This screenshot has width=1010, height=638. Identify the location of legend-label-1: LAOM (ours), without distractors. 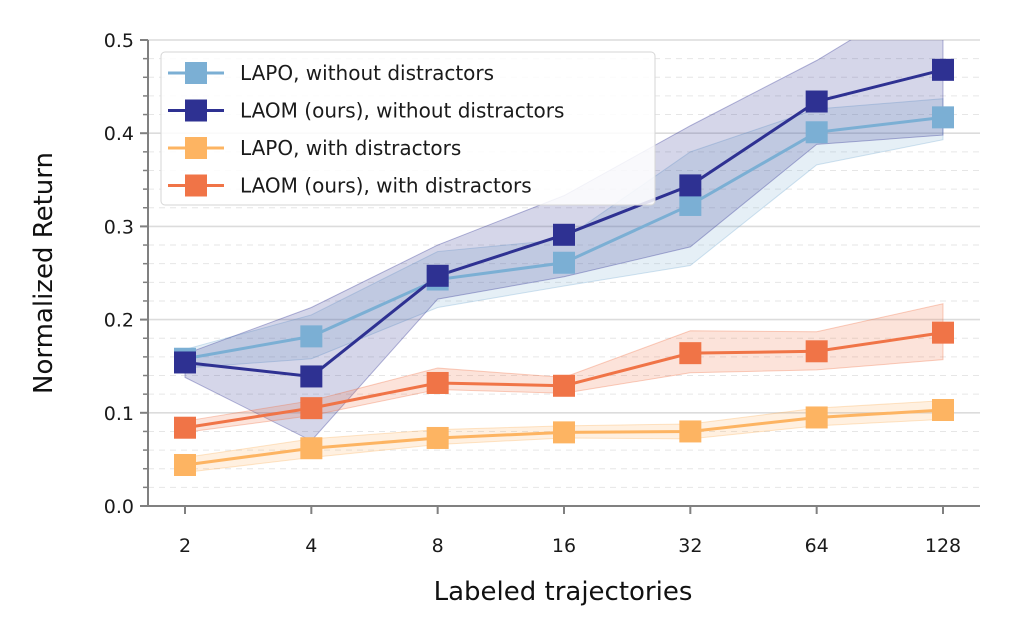
(402, 111).